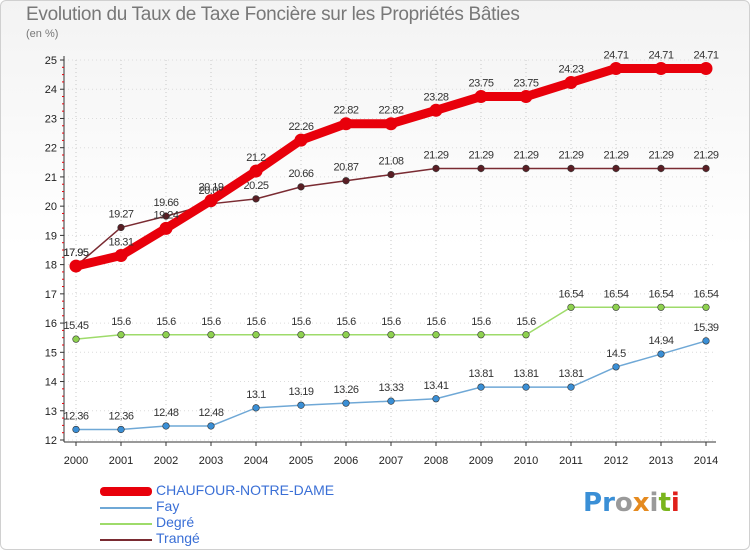 Image resolution: width=750 pixels, height=550 pixels. I want to click on y-tick-label: 24, so click(51, 90).